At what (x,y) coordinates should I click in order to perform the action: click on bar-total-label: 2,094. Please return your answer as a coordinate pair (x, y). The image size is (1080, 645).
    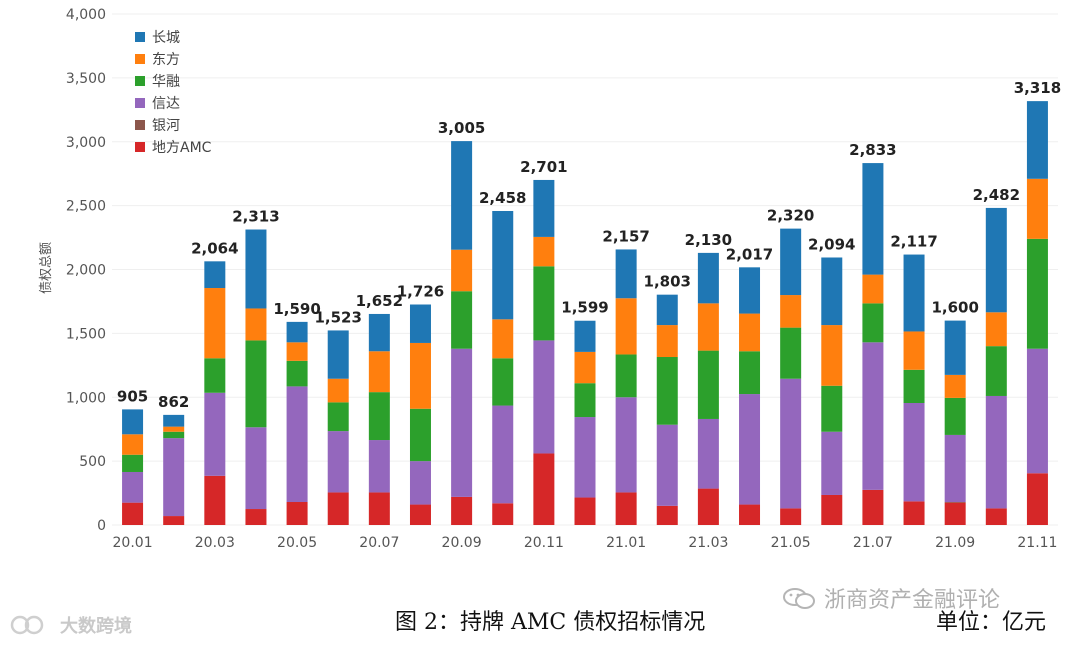
    Looking at the image, I should click on (831, 244).